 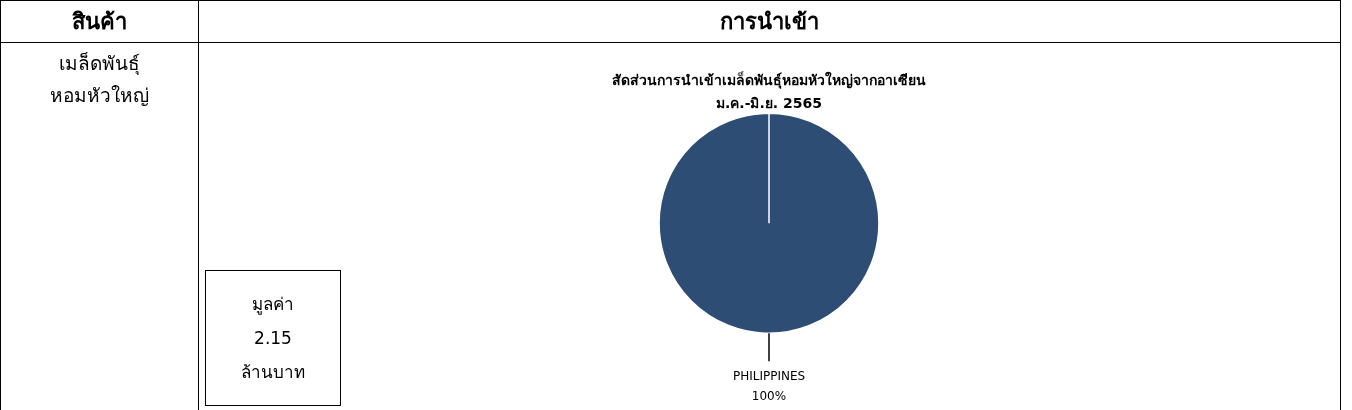 What do you see at coordinates (769, 21) in the screenshot?
I see `text: การนำเข้า` at bounding box center [769, 21].